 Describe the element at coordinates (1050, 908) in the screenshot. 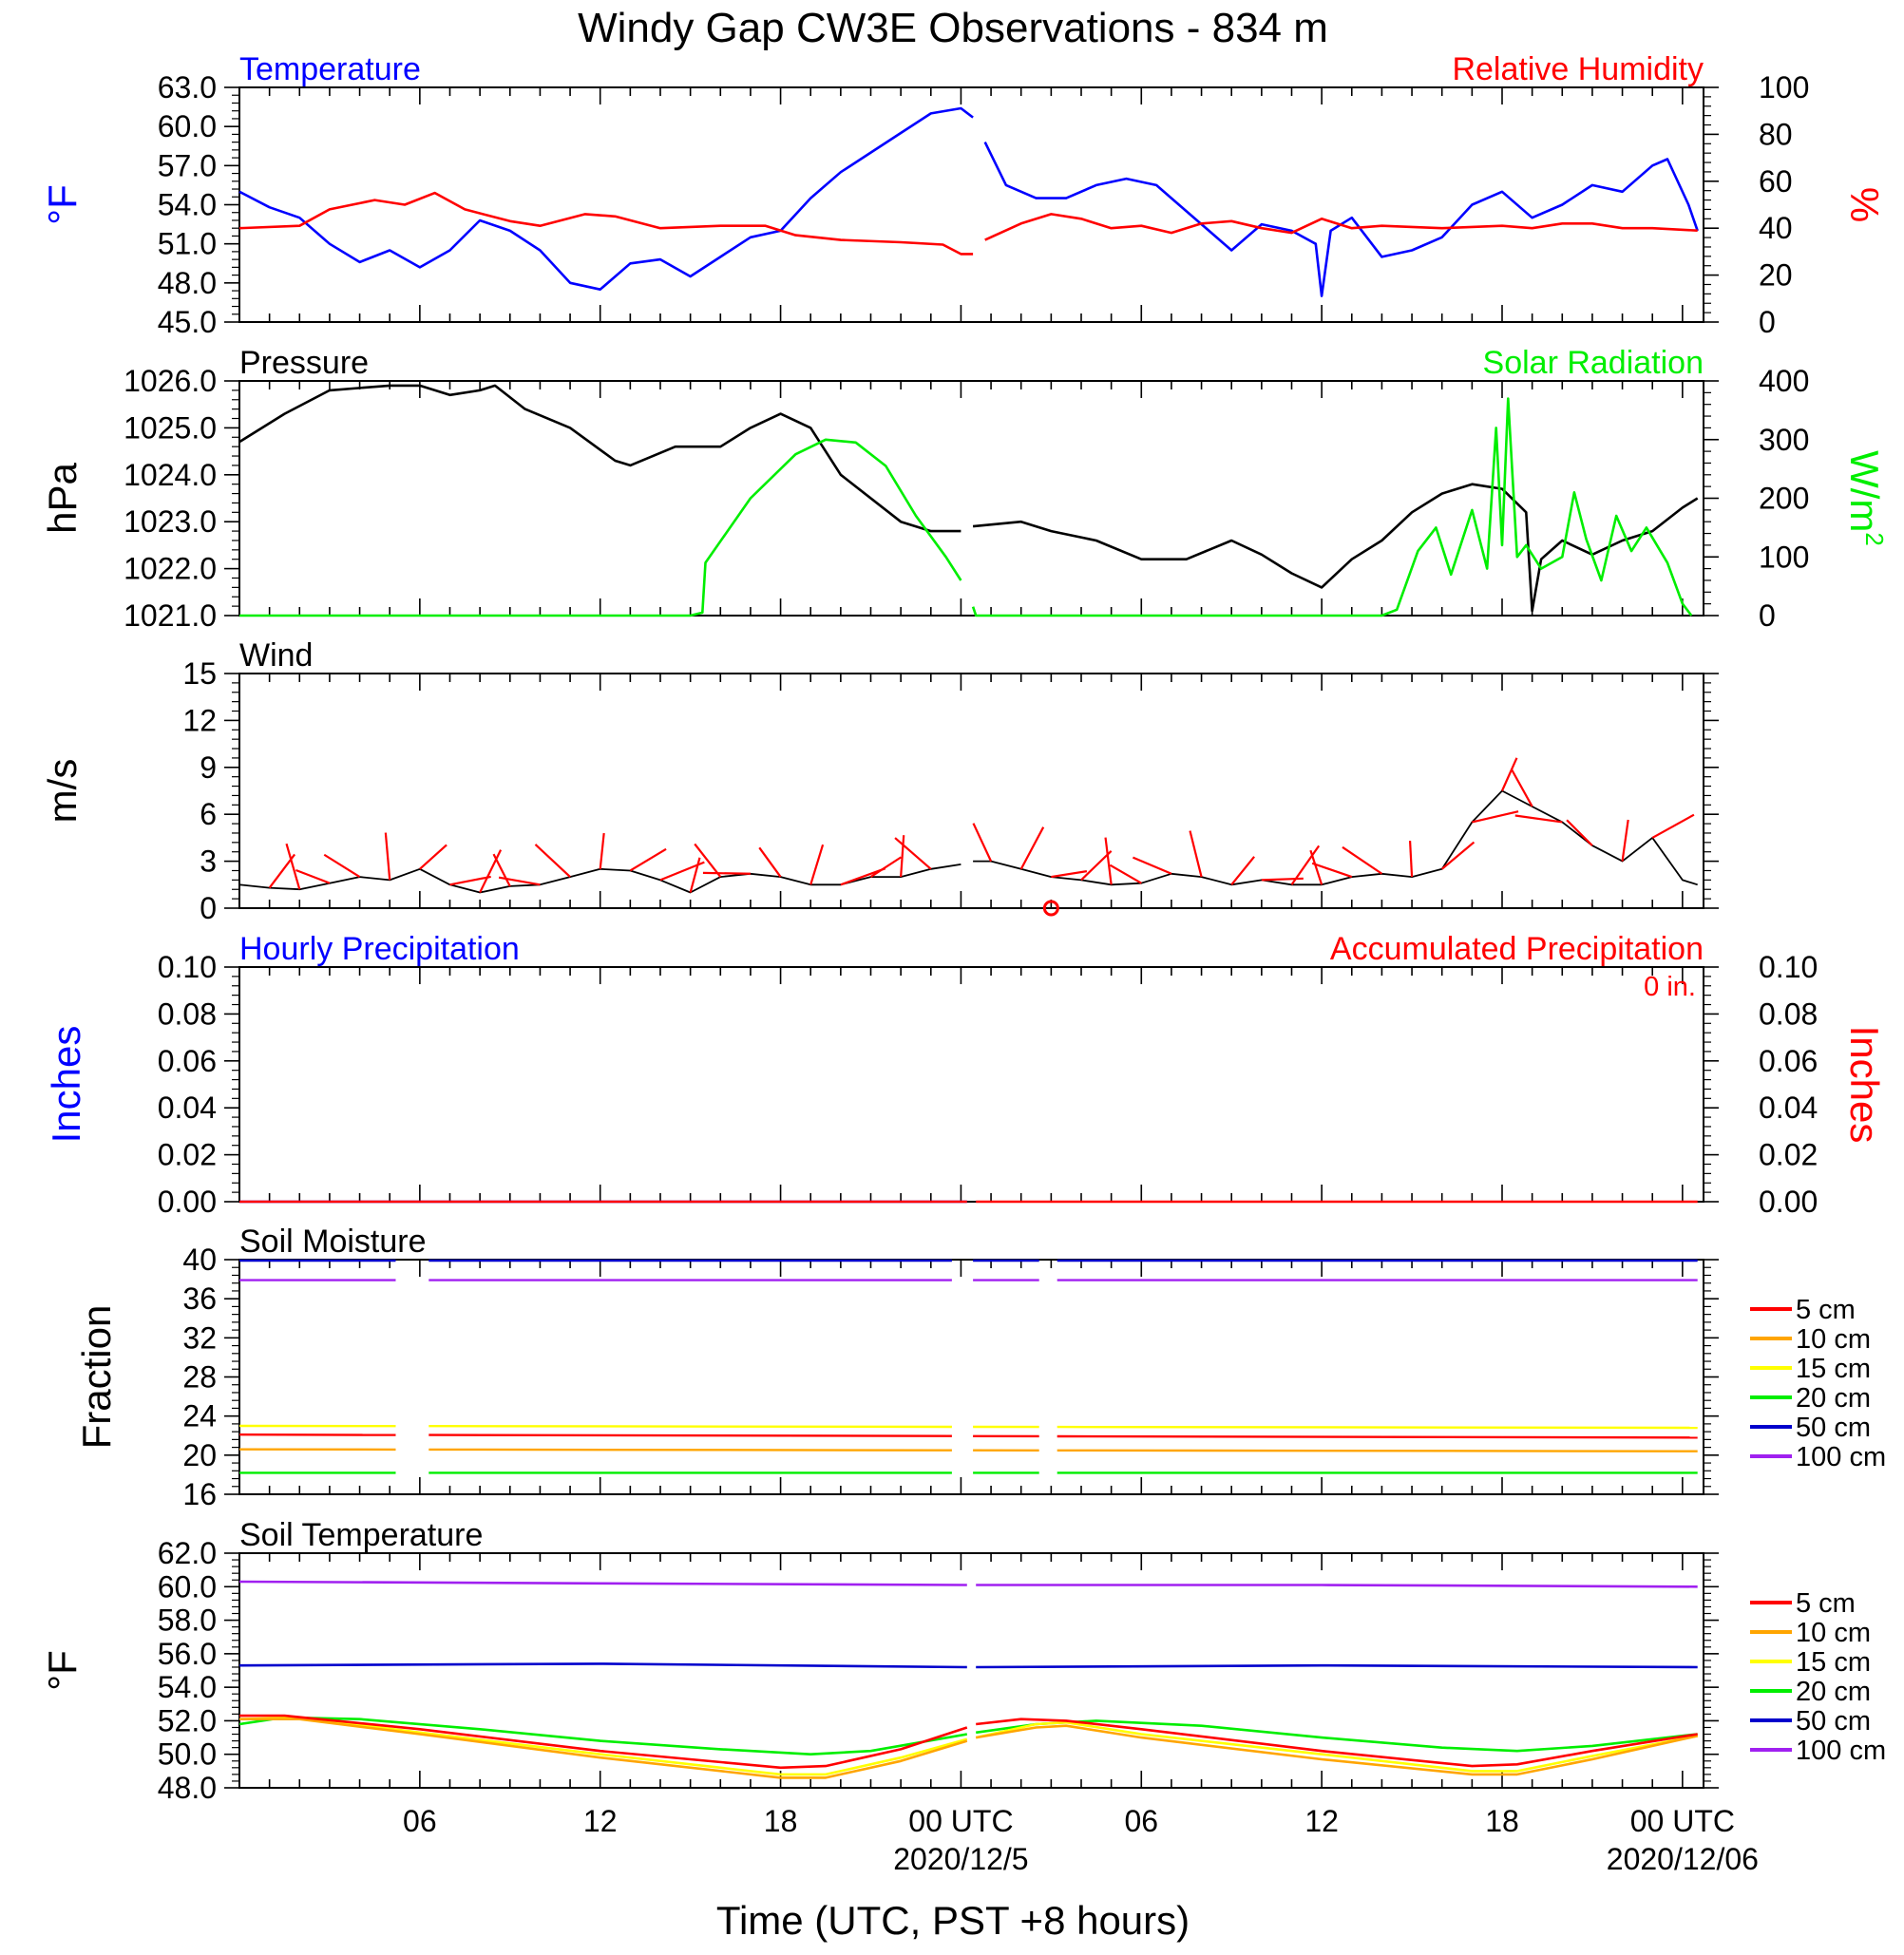

I see `calm-wind-marker` at that location.